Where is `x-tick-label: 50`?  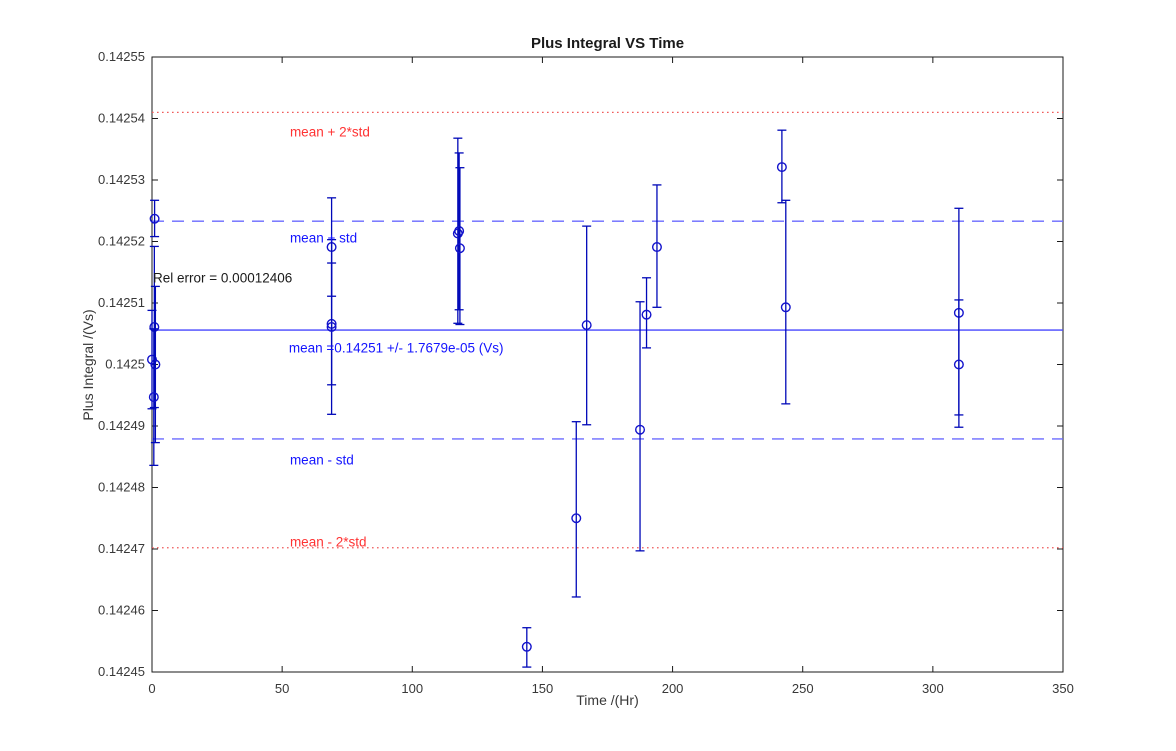
x-tick-label: 50 is located at coordinates (282, 688).